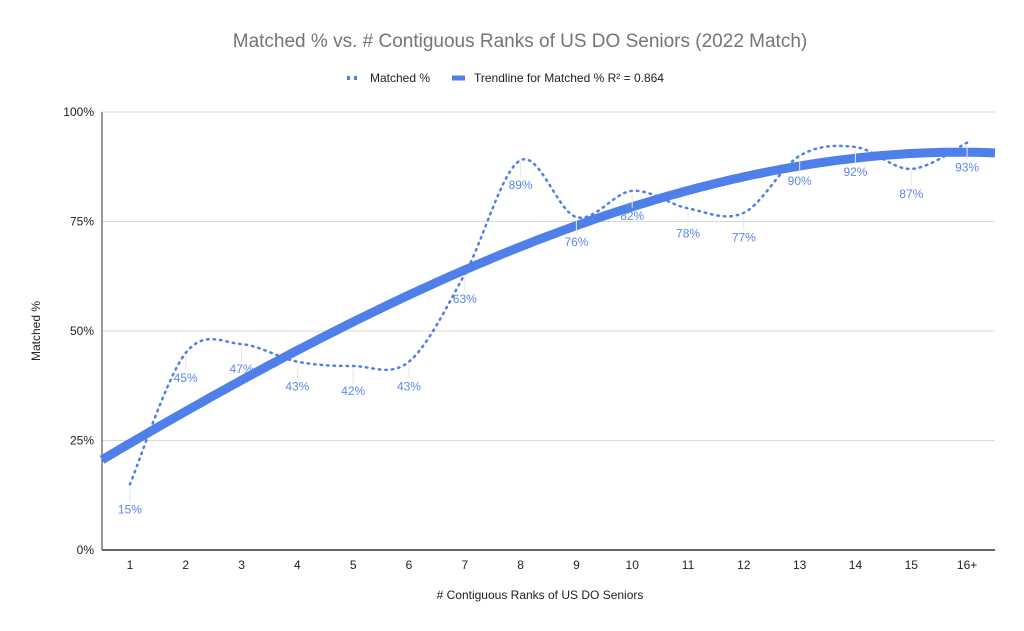 This screenshot has width=1024, height=631. I want to click on y-tick-label: 75%, so click(82, 222).